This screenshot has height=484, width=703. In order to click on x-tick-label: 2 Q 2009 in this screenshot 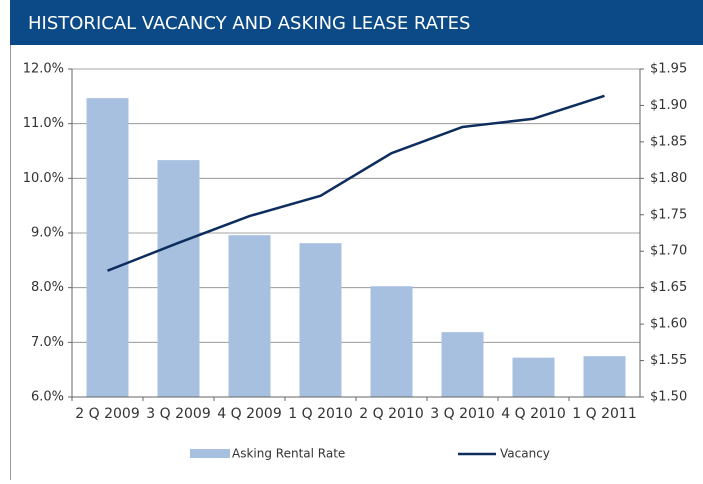, I will do `click(107, 414)`.